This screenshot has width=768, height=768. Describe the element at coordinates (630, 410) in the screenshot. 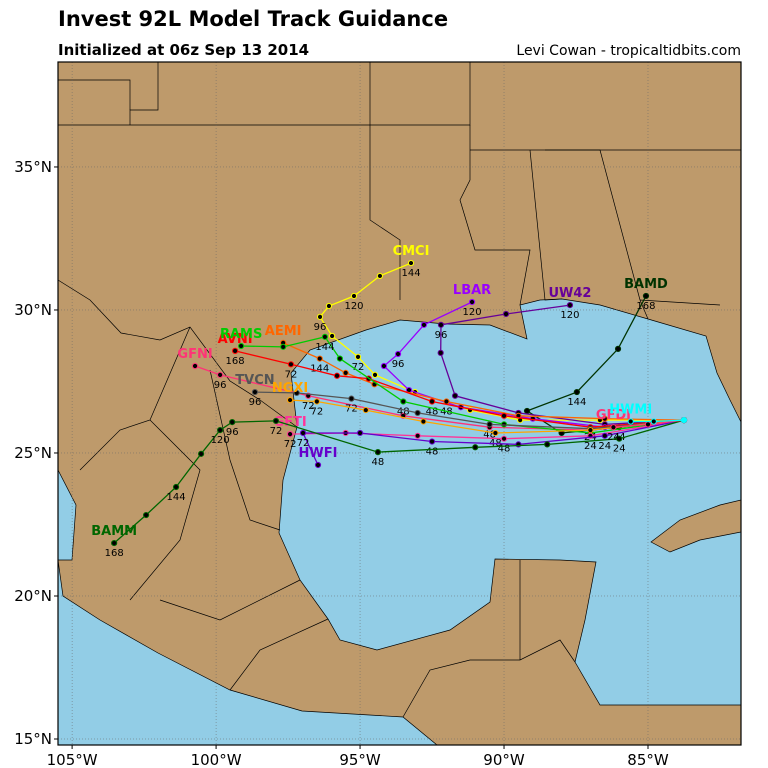

I see `model-name: HWMI` at that location.